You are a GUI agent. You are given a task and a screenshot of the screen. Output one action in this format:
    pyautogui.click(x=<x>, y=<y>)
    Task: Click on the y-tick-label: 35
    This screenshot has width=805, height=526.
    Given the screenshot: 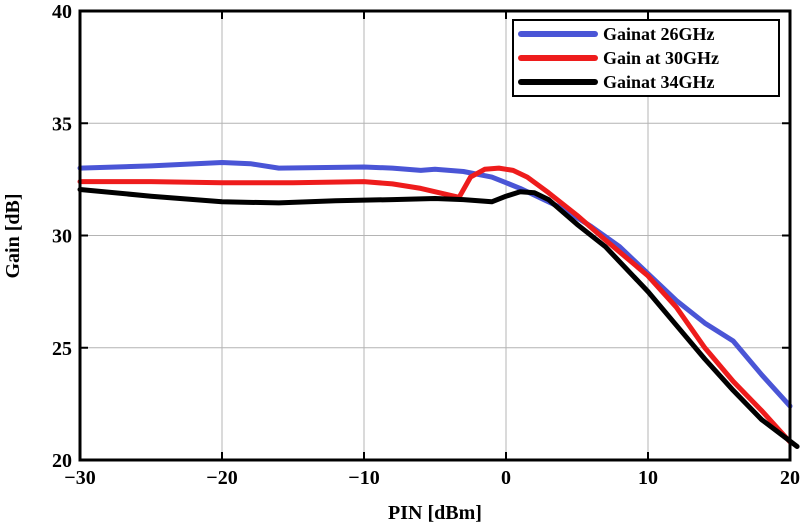 What is the action you would take?
    pyautogui.click(x=62, y=124)
    